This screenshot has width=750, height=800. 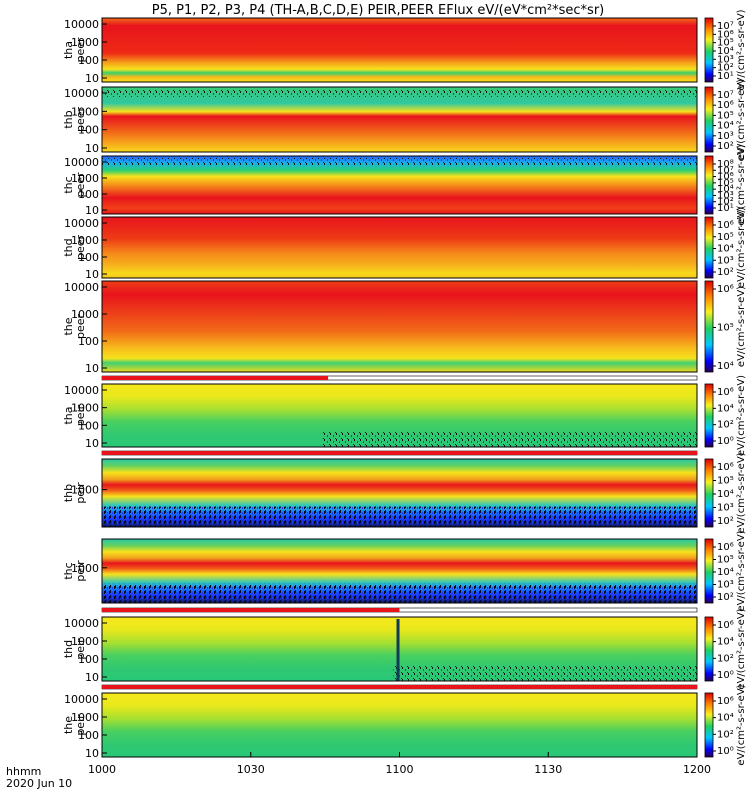 What do you see at coordinates (68, 247) in the screenshot?
I see `y-axis-label-probe: thd` at bounding box center [68, 247].